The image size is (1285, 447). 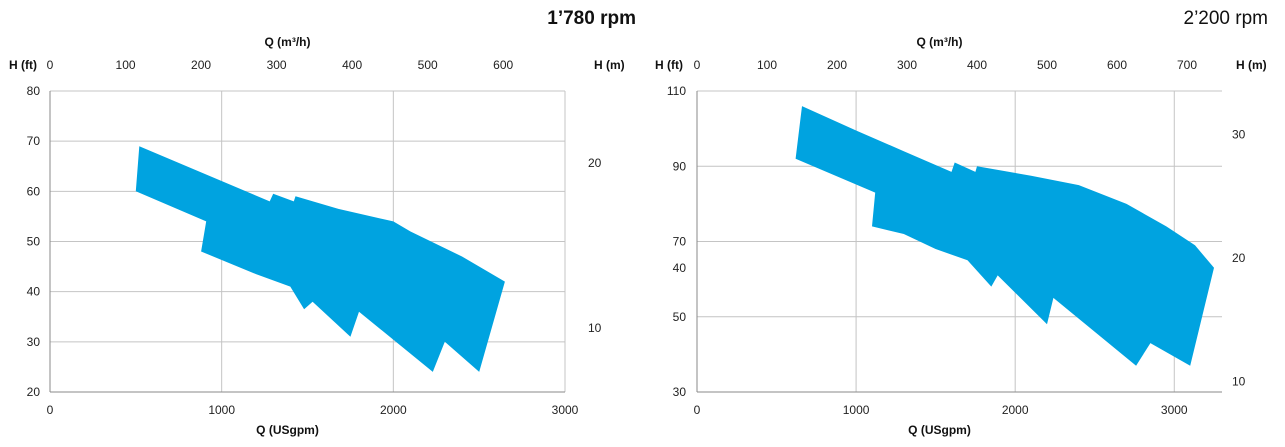 I want to click on y-tick-label: 20, so click(x=34, y=392).